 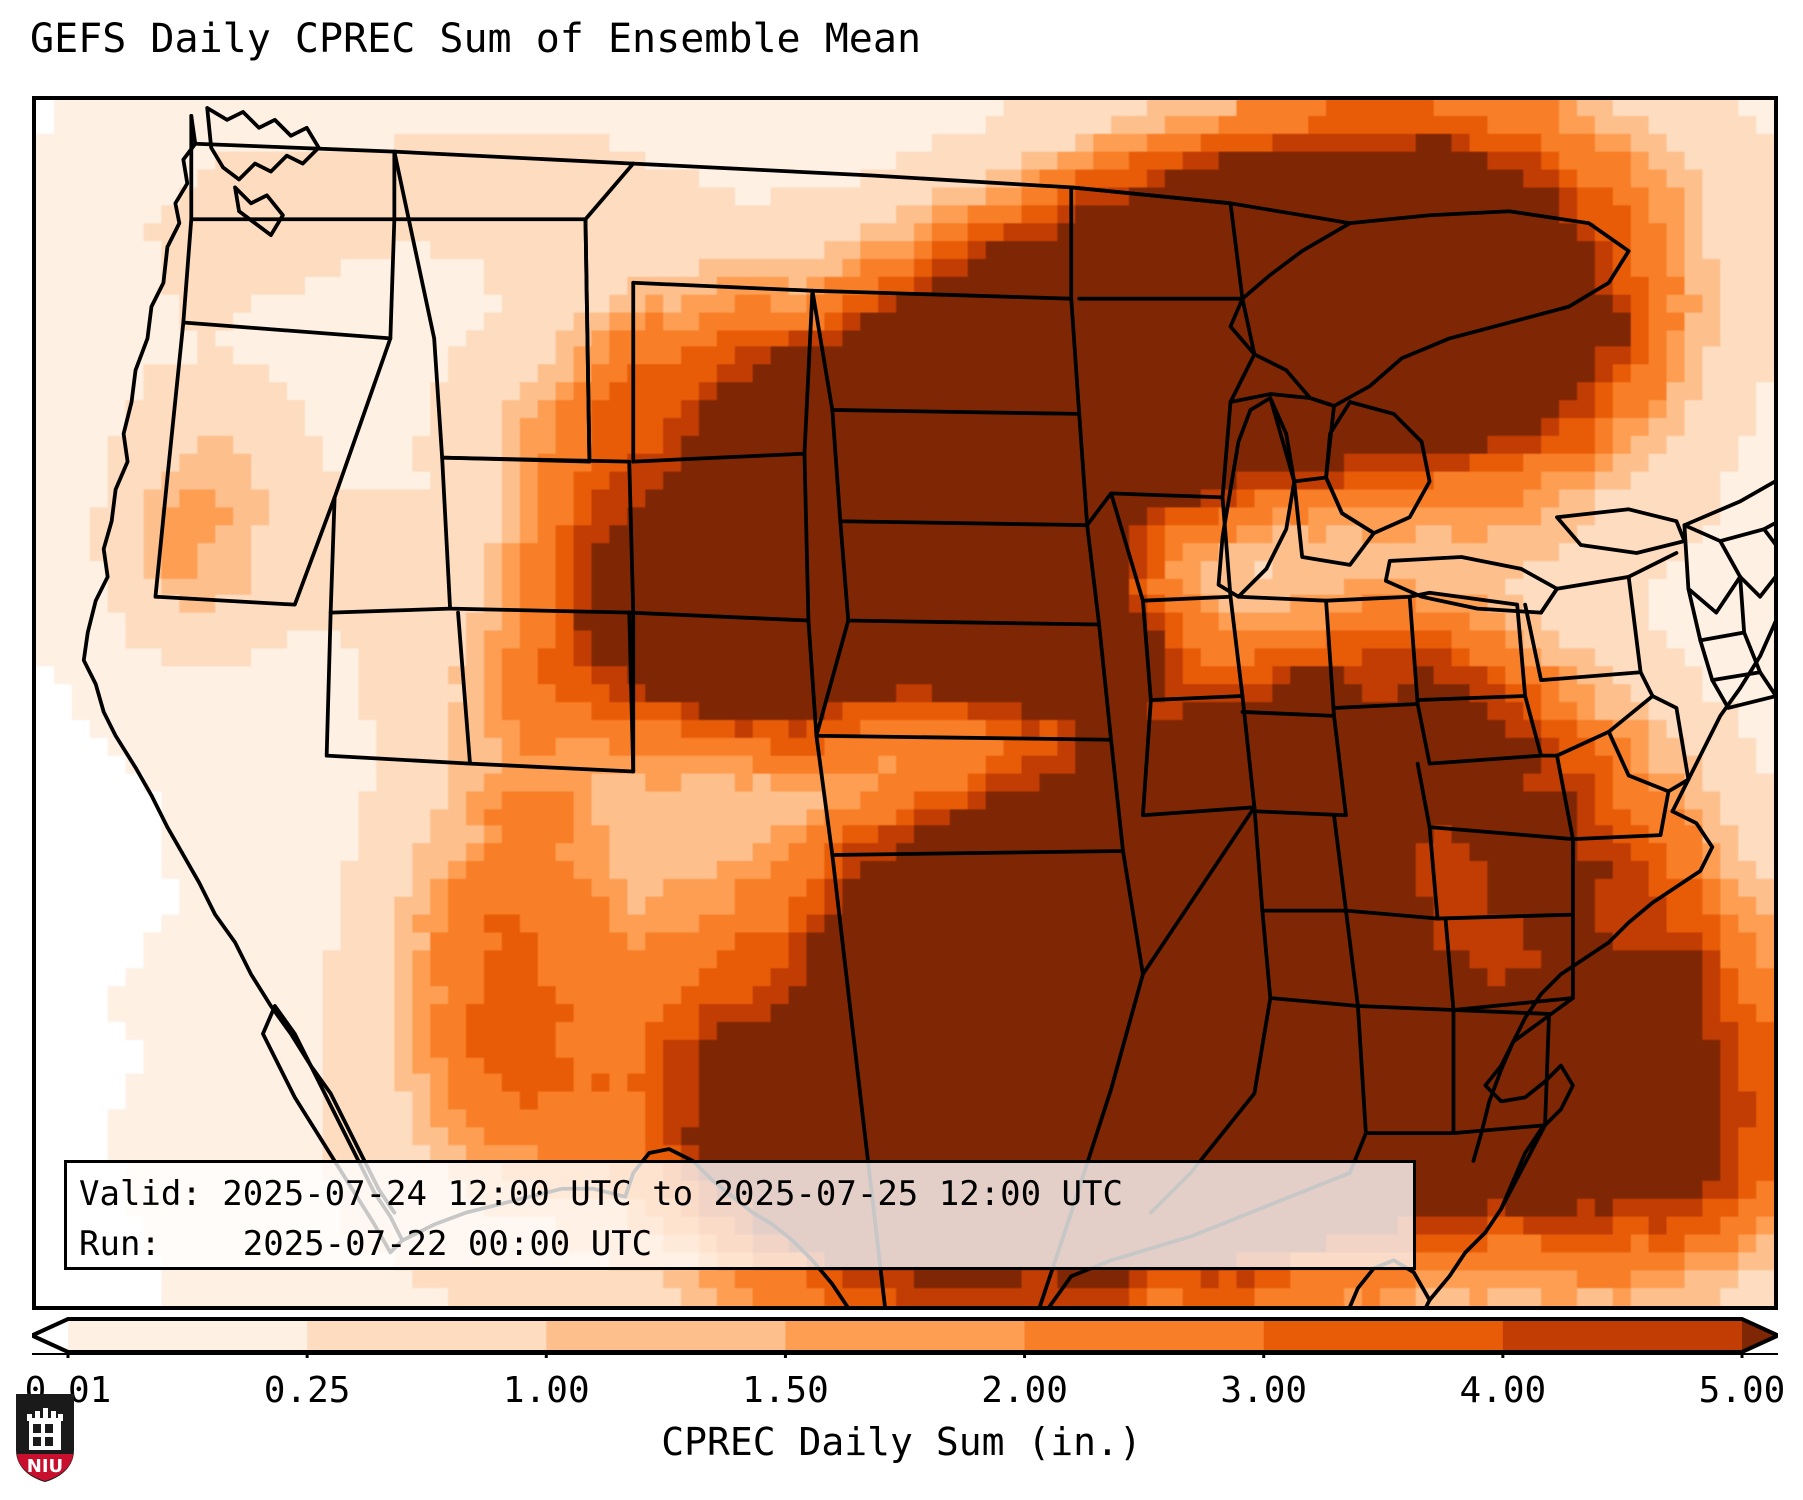 I want to click on colorbar-tick-2: 1.00, so click(x=546, y=1390).